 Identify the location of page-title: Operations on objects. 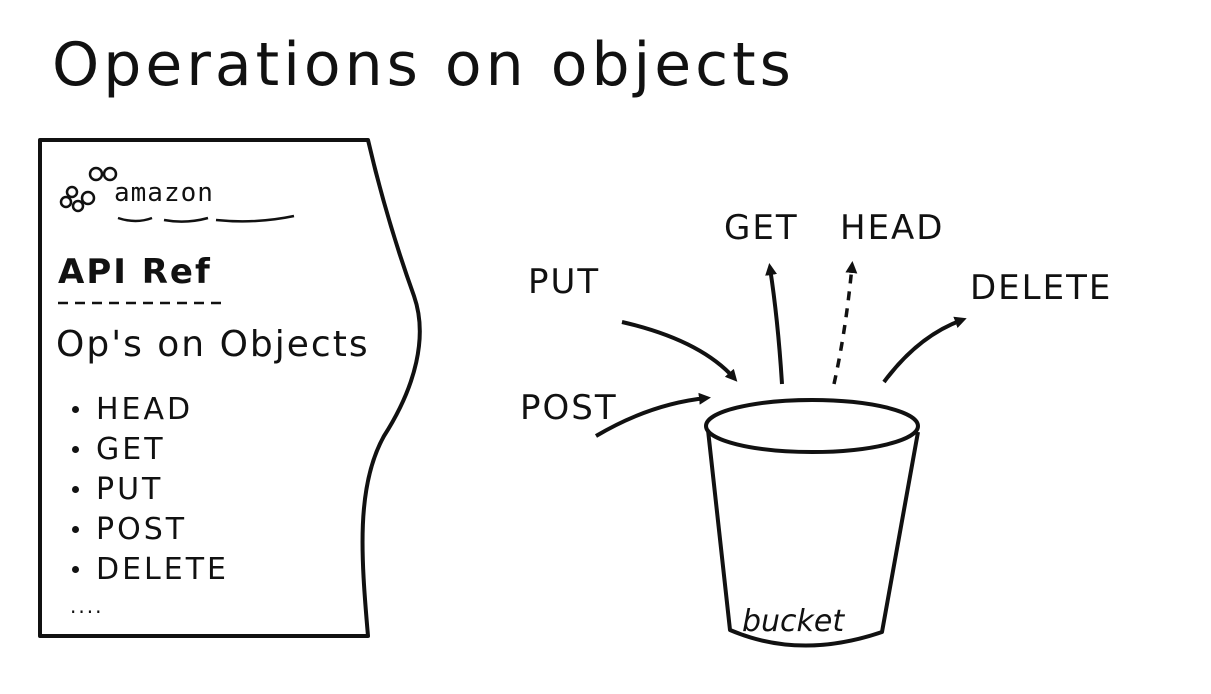
(423, 65).